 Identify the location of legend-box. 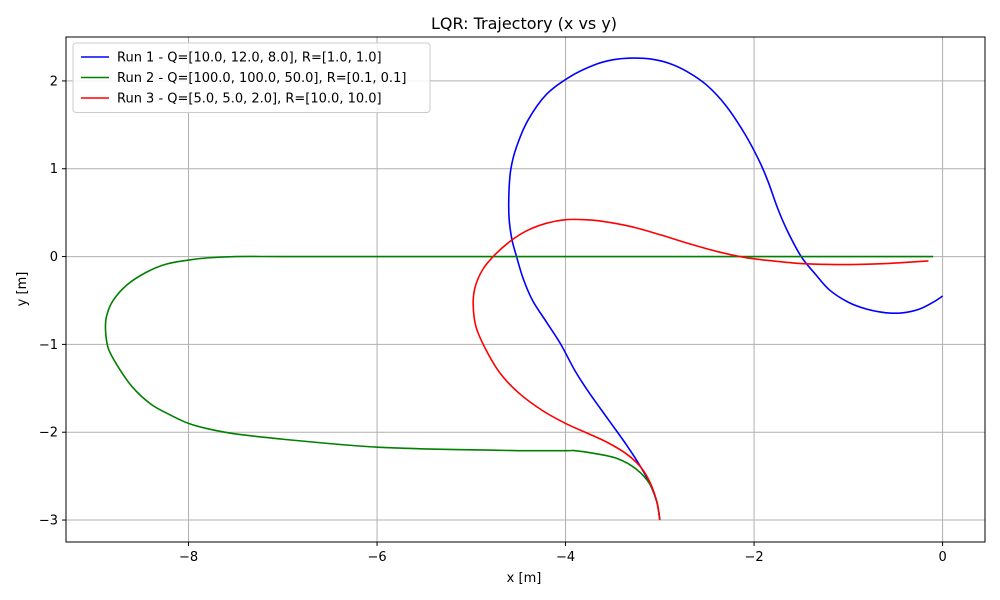
(251, 77).